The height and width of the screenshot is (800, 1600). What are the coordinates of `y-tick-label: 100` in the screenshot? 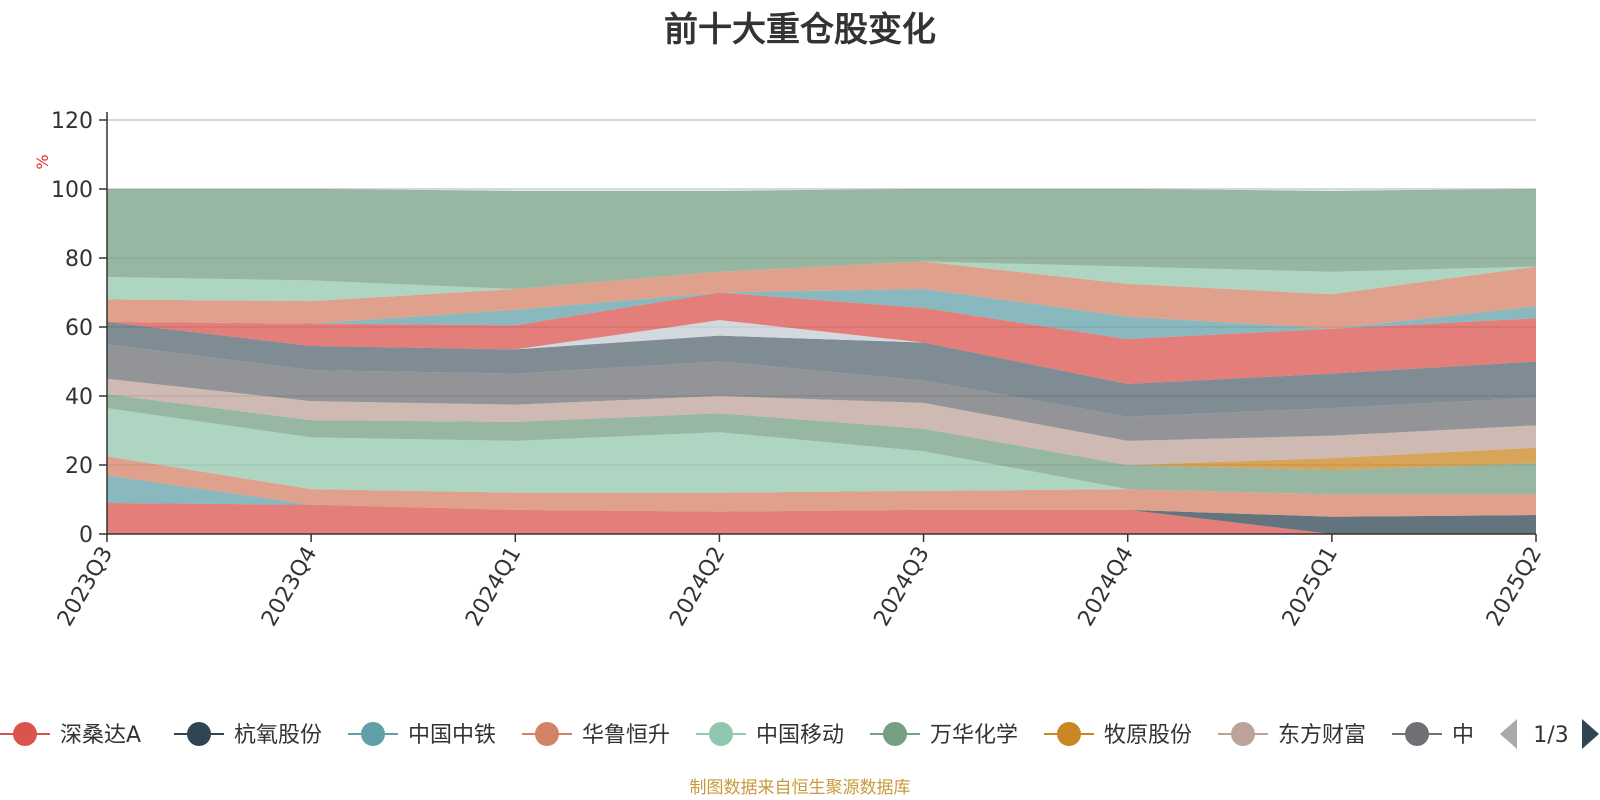 It's located at (72, 190).